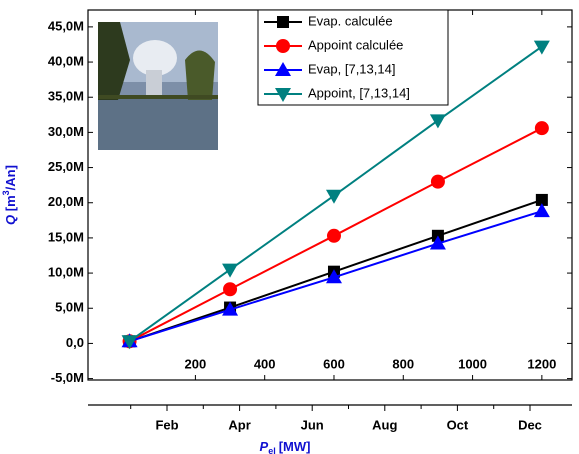  What do you see at coordinates (355, 44) in the screenshot?
I see `legend-label: Appoint calculée` at bounding box center [355, 44].